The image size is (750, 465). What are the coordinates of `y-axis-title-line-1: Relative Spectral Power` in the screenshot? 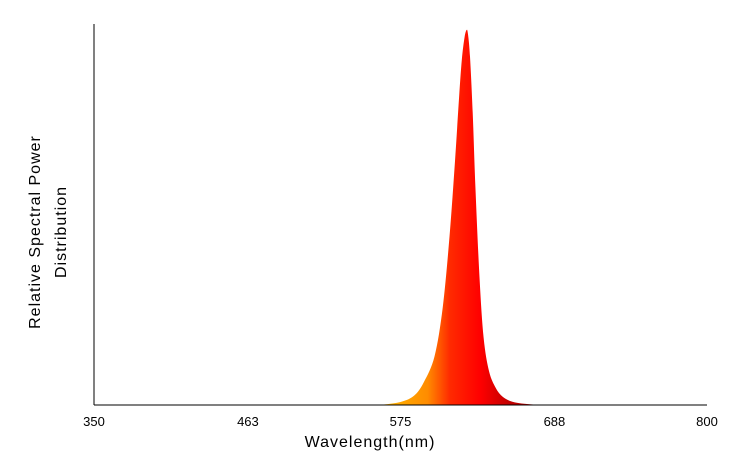 It's located at (35, 232).